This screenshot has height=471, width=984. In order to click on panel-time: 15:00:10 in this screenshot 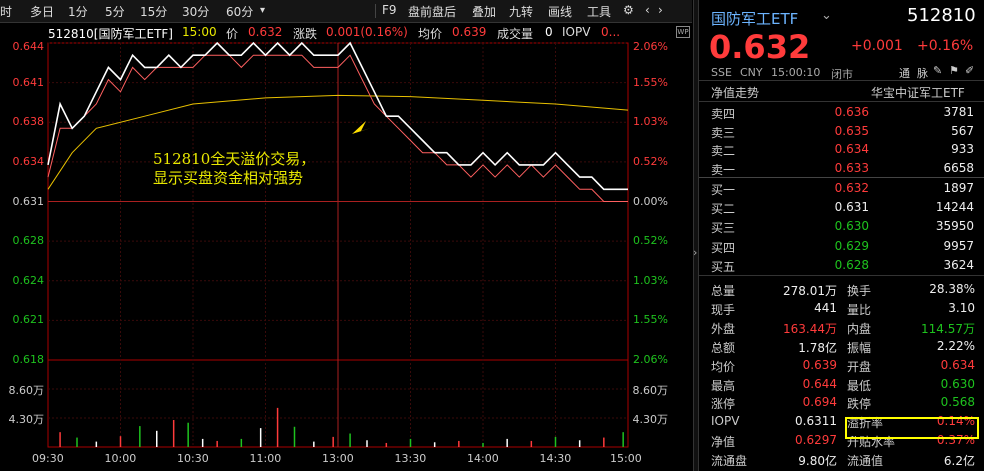, I will do `click(796, 72)`.